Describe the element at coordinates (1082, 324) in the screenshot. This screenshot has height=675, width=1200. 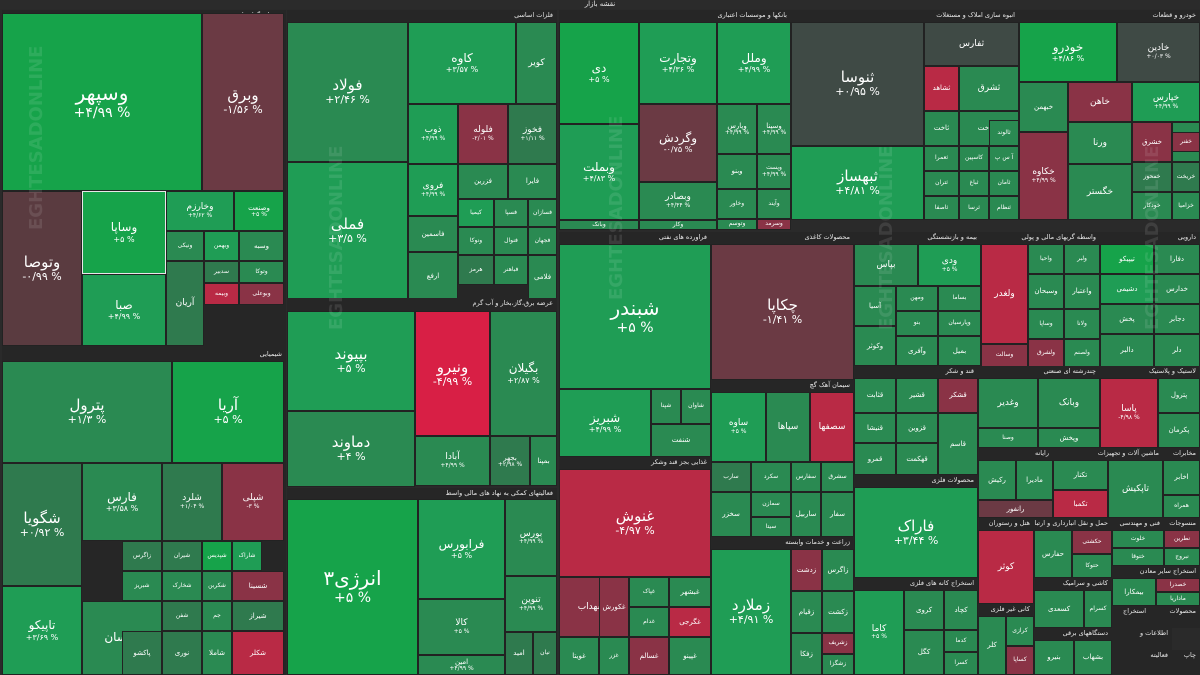
I see `stock-tile: ولانا` at that location.